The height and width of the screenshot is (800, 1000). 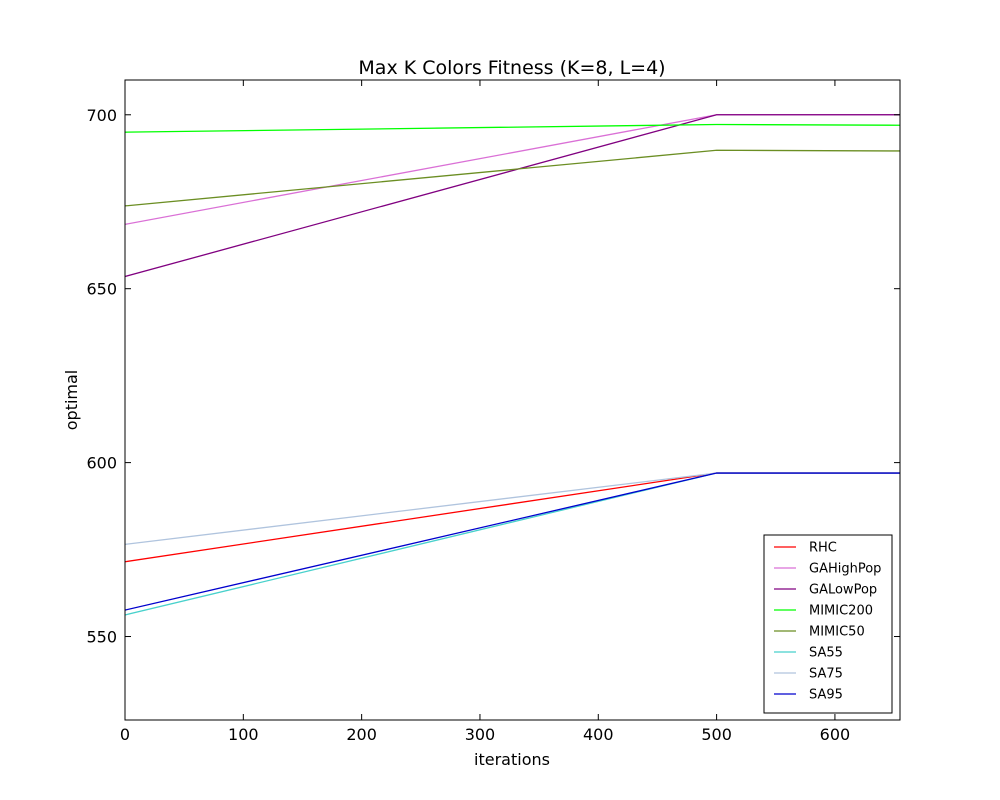 I want to click on legend-label-sa95: SA95, so click(x=826, y=695).